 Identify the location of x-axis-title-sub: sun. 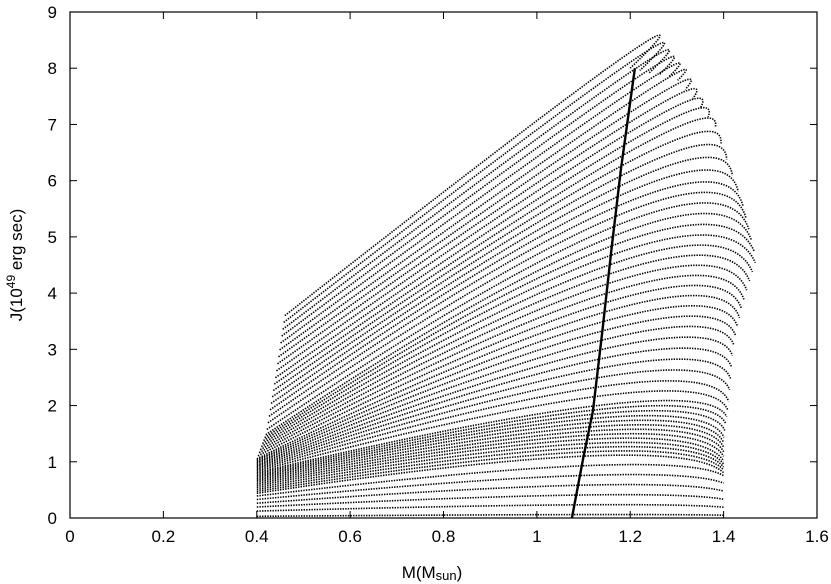
(446, 575).